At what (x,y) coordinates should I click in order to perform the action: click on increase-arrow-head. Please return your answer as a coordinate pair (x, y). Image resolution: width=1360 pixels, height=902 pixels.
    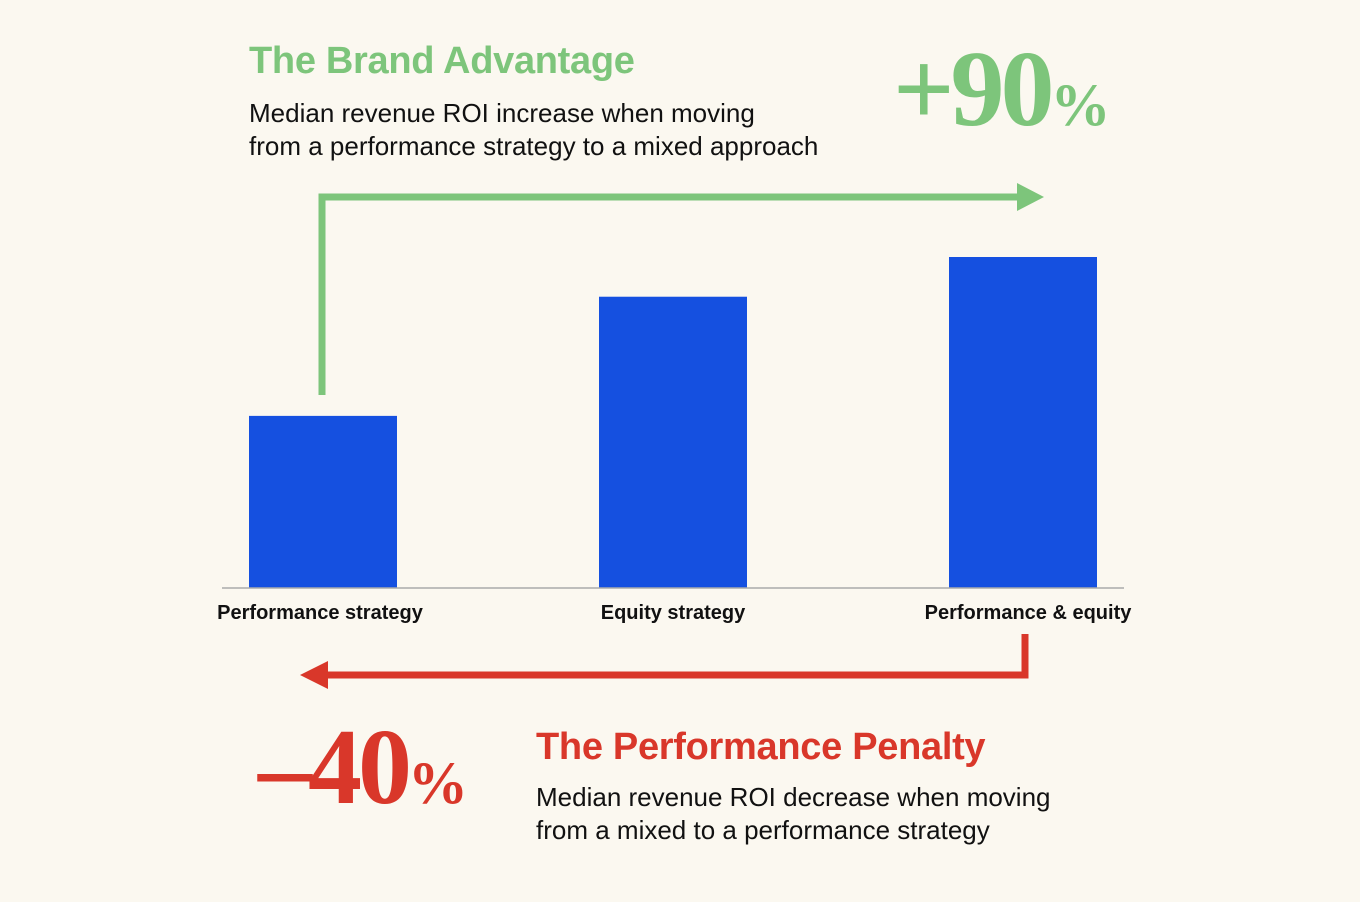
    Looking at the image, I should click on (1030, 197).